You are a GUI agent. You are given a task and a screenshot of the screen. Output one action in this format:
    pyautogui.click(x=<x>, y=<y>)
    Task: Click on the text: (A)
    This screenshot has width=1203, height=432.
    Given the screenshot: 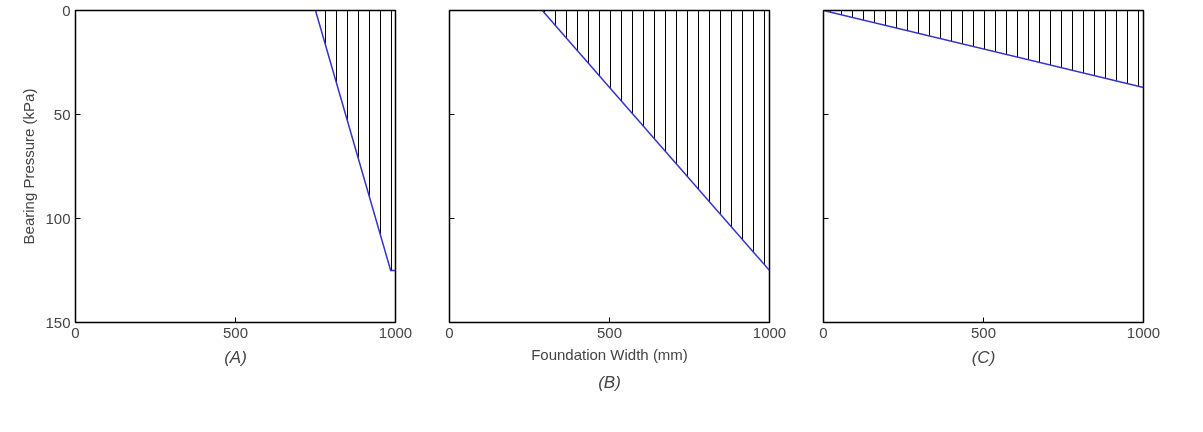 What is the action you would take?
    pyautogui.click(x=235, y=357)
    